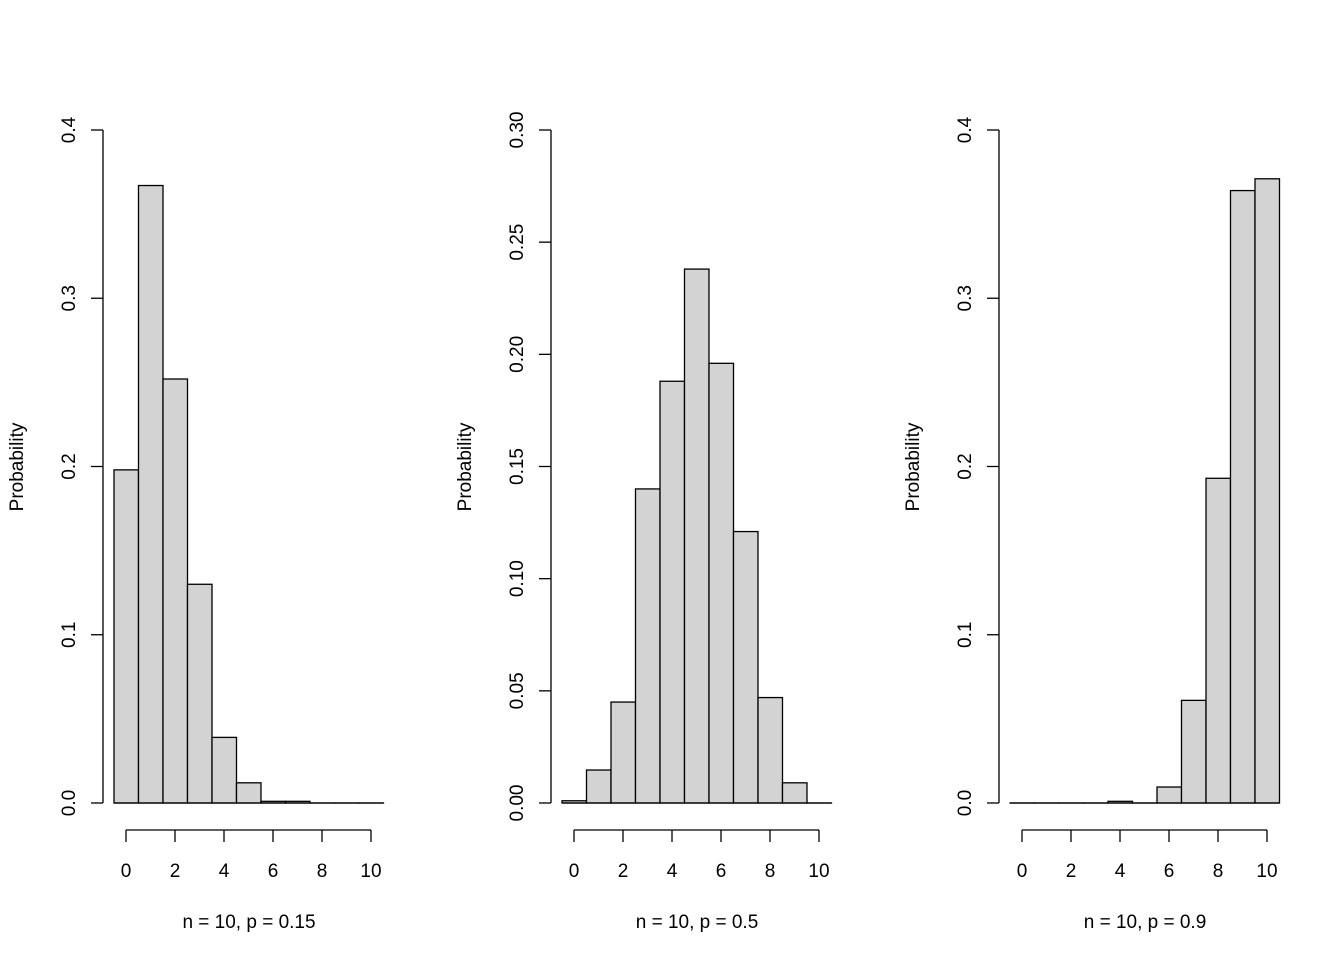  What do you see at coordinates (248, 922) in the screenshot?
I see `x-axis-label: n = 10, p = 0.15` at bounding box center [248, 922].